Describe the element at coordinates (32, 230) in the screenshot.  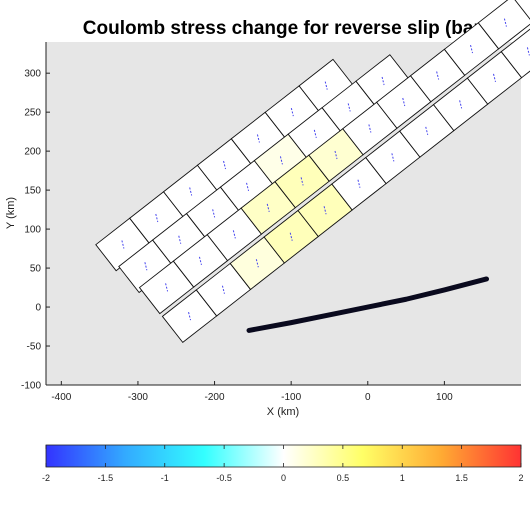
I see `y-tick-label: 100` at that location.